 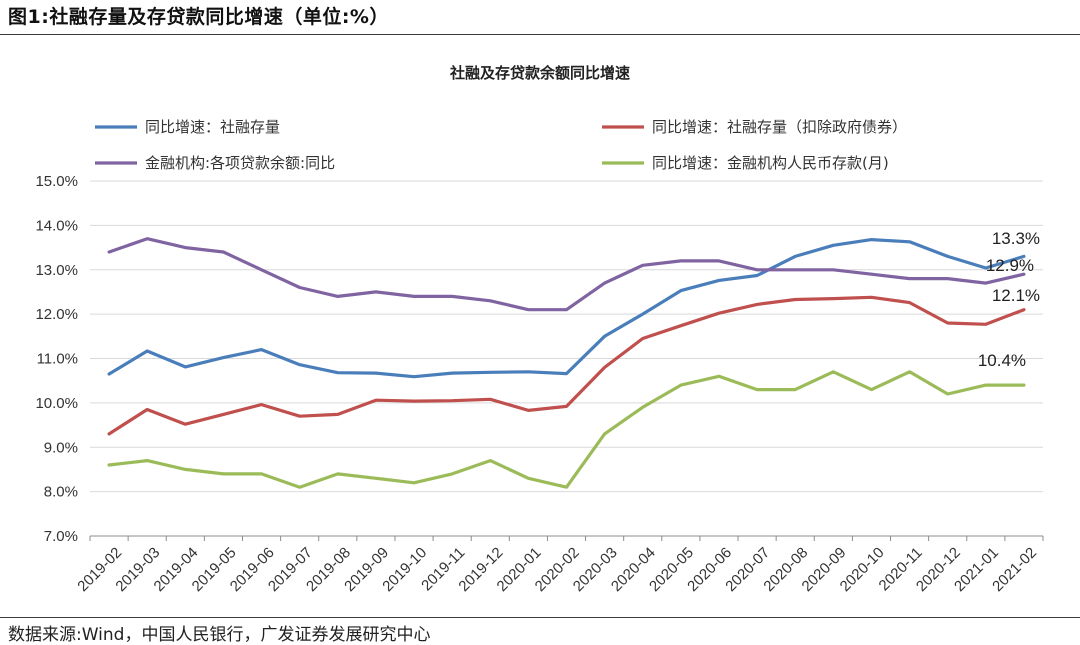 What do you see at coordinates (1002, 360) in the screenshot?
I see `data-label-4: 10.4%` at bounding box center [1002, 360].